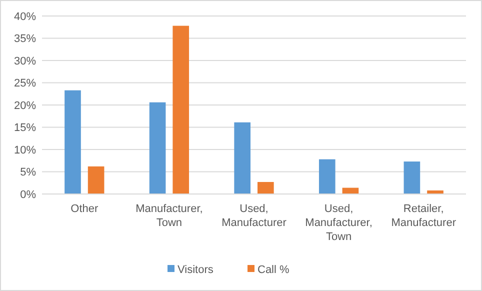  What do you see at coordinates (338, 223) in the screenshot?
I see `x-tick-label: Used, Manufacturer, Town` at bounding box center [338, 223].